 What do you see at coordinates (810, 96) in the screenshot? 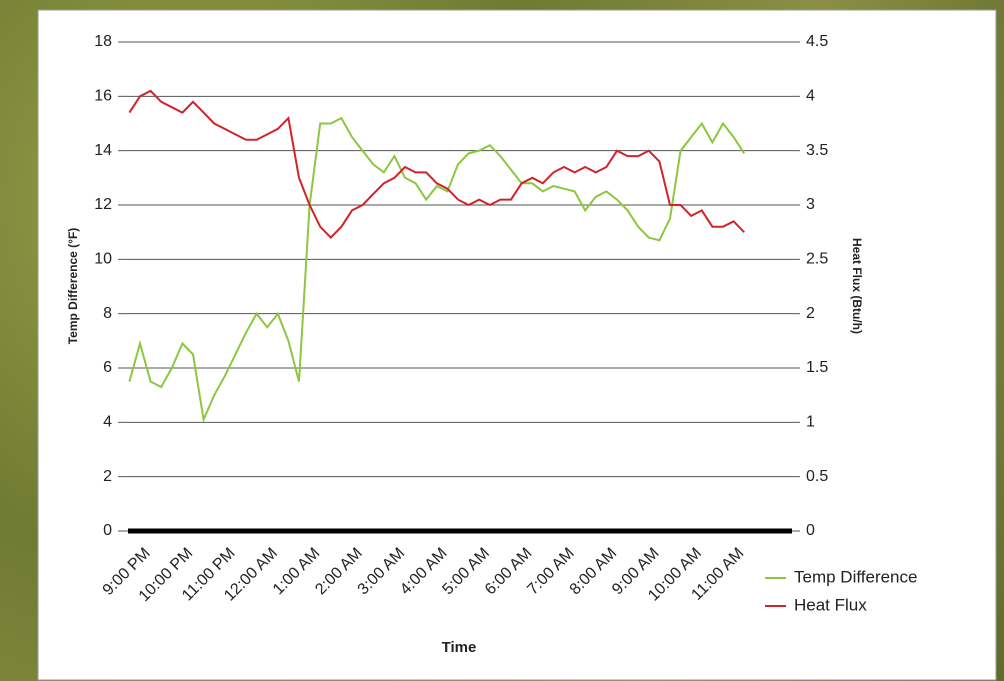
I see `y2-tick-label: 4` at bounding box center [810, 96].